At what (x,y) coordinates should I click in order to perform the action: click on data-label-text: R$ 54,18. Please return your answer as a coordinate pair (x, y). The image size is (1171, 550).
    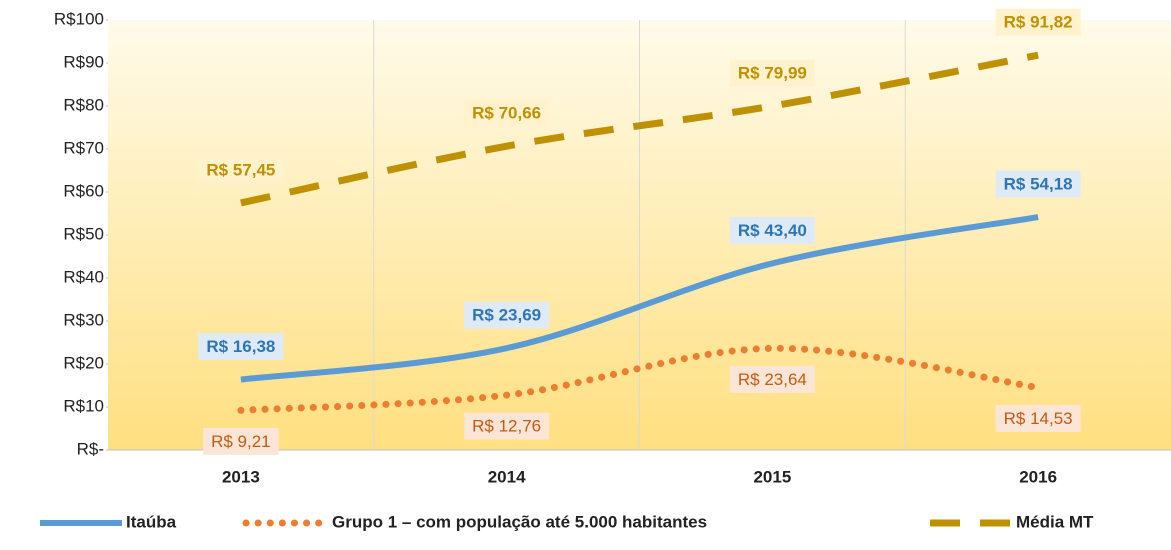
    Looking at the image, I should click on (1038, 184).